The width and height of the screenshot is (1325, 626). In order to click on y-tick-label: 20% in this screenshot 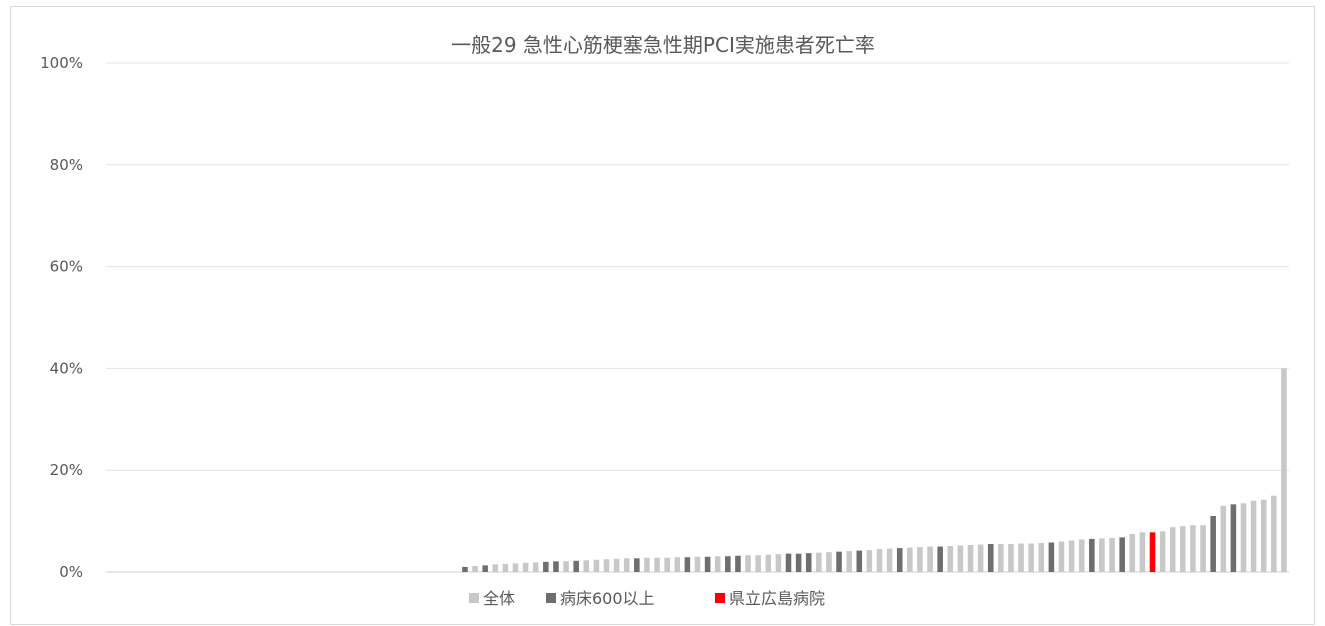, I will do `click(66, 470)`.